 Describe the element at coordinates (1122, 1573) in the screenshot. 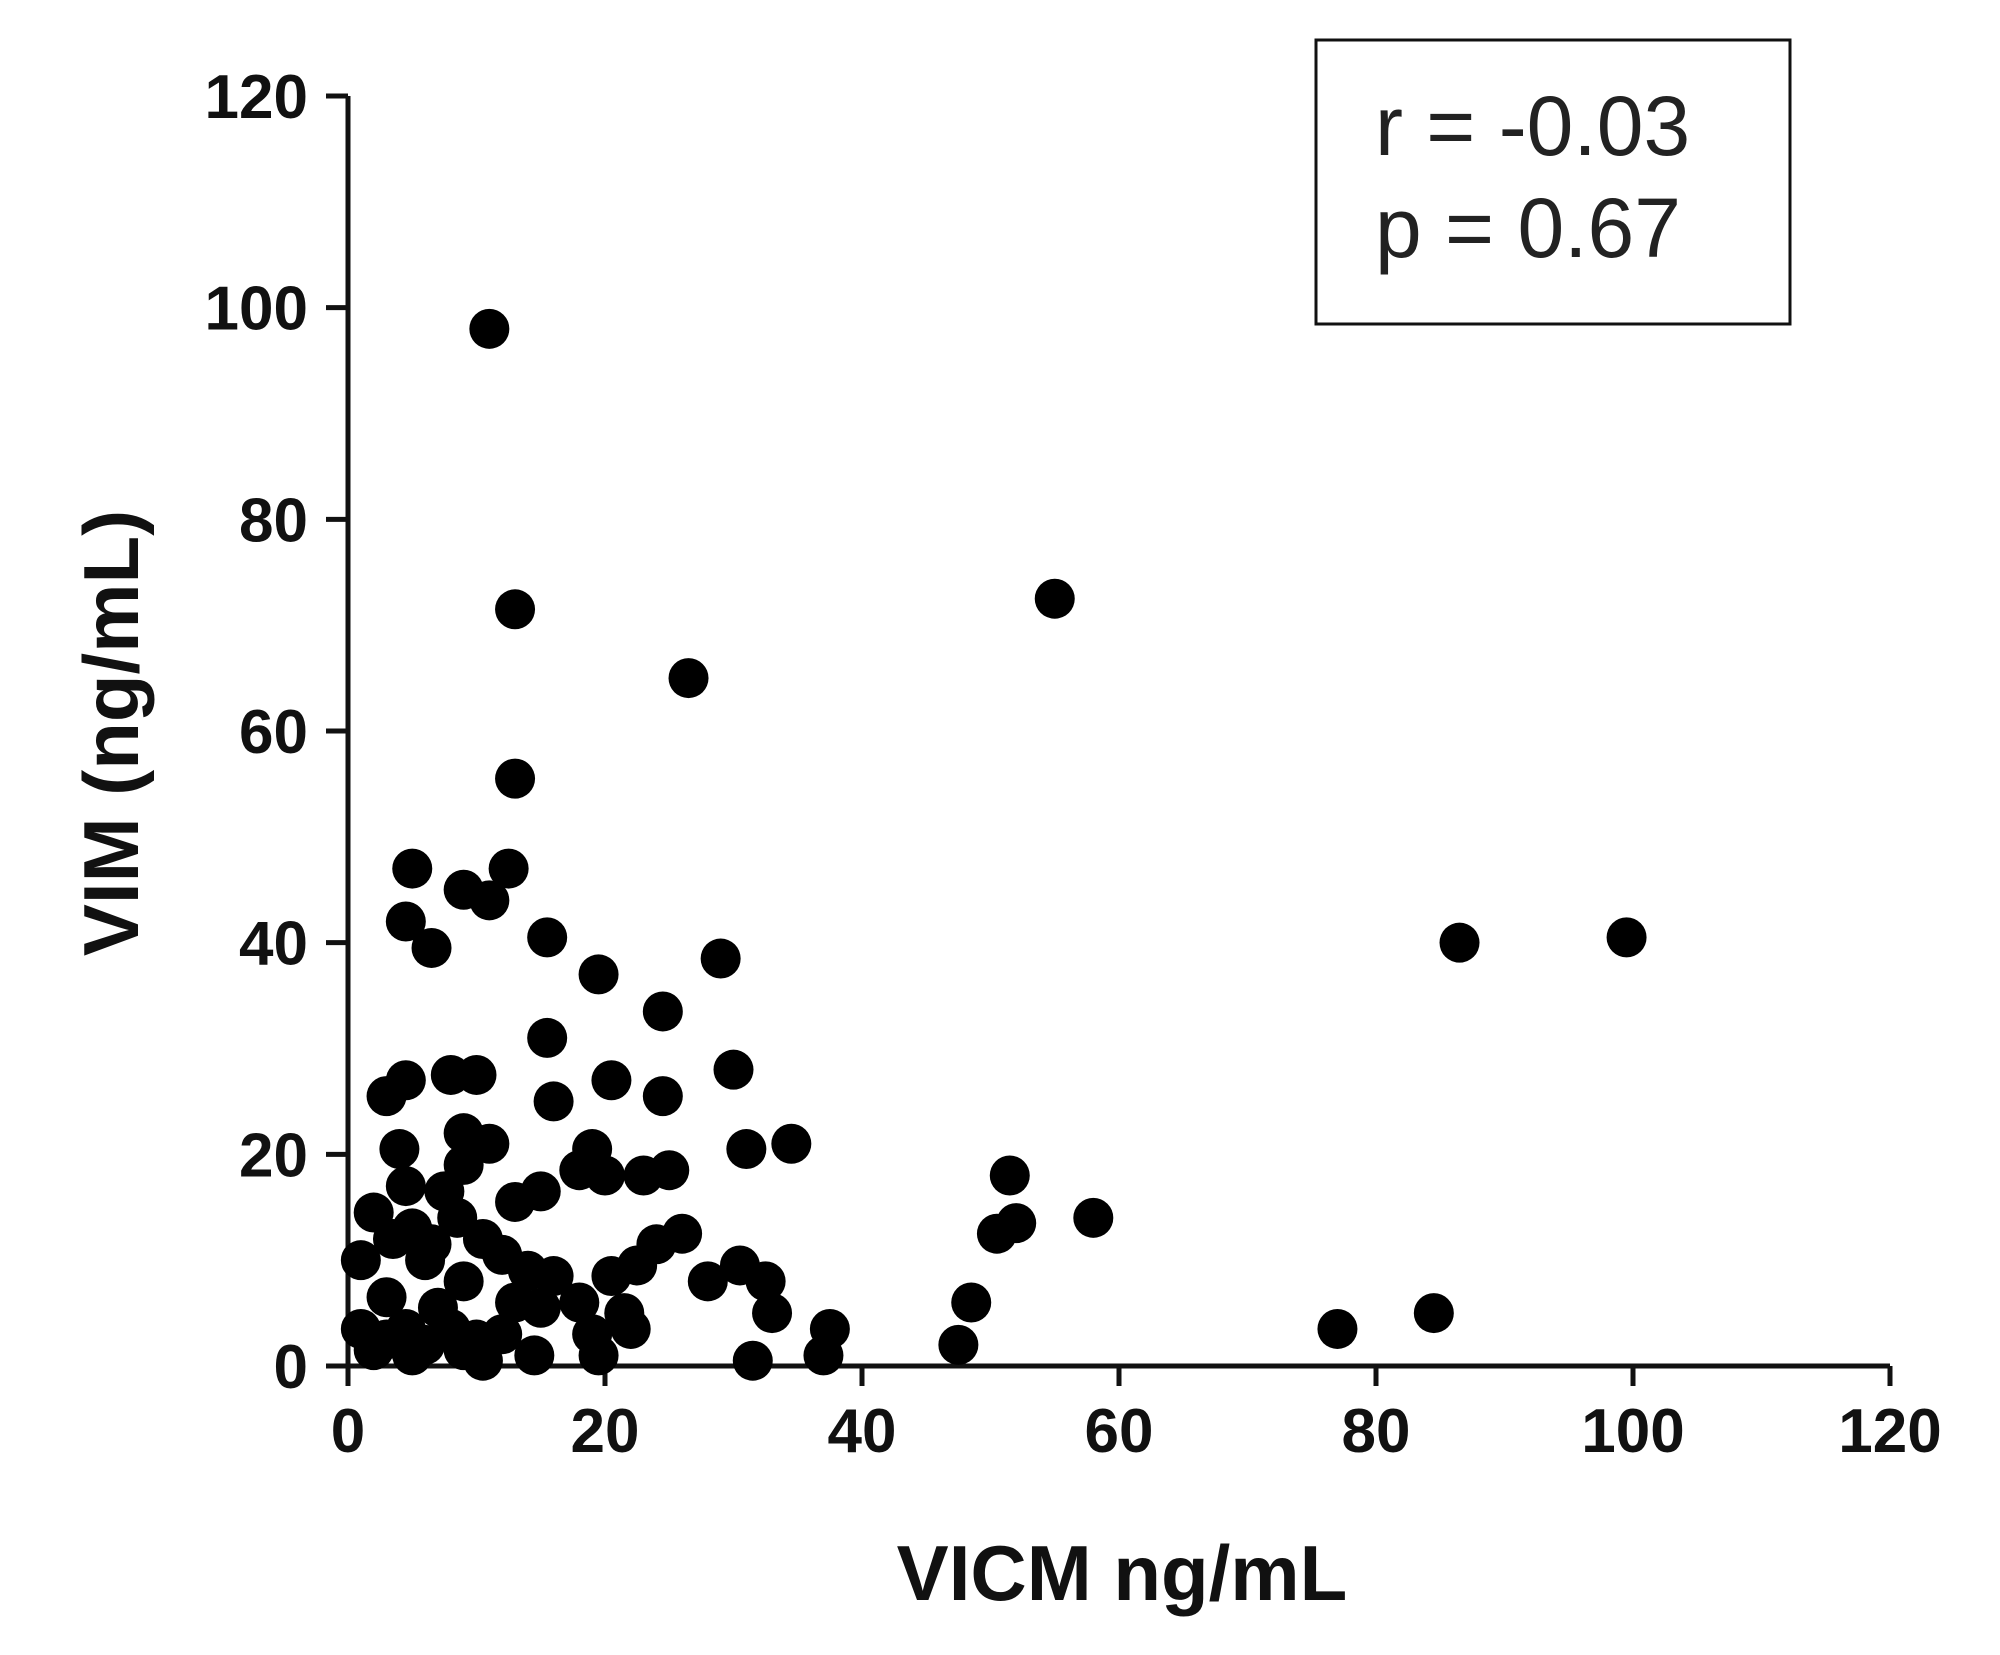

I see `x-axis-title: VICM ng/mL` at that location.